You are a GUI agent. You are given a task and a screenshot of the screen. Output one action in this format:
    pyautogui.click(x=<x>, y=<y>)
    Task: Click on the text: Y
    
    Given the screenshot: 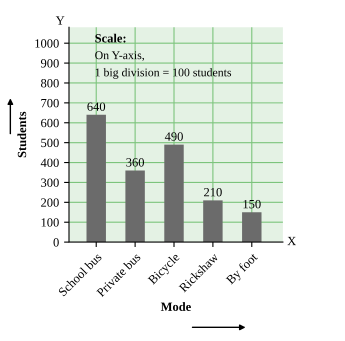 What is the action you would take?
    pyautogui.click(x=60, y=20)
    